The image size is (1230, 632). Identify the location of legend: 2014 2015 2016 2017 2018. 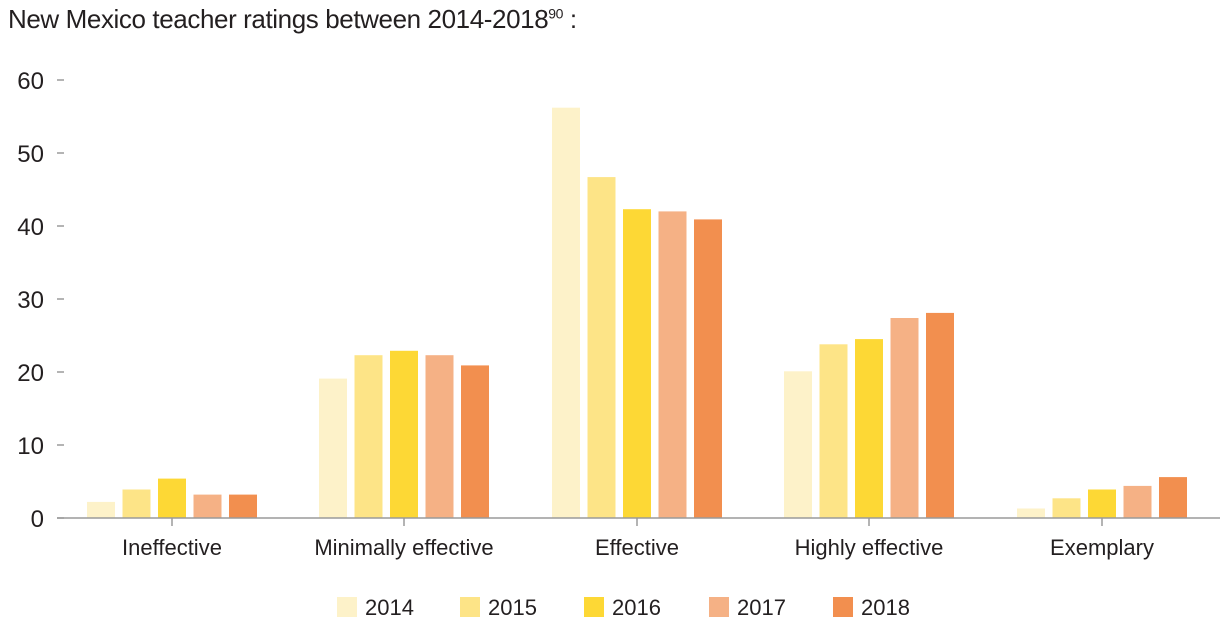
(623, 607).